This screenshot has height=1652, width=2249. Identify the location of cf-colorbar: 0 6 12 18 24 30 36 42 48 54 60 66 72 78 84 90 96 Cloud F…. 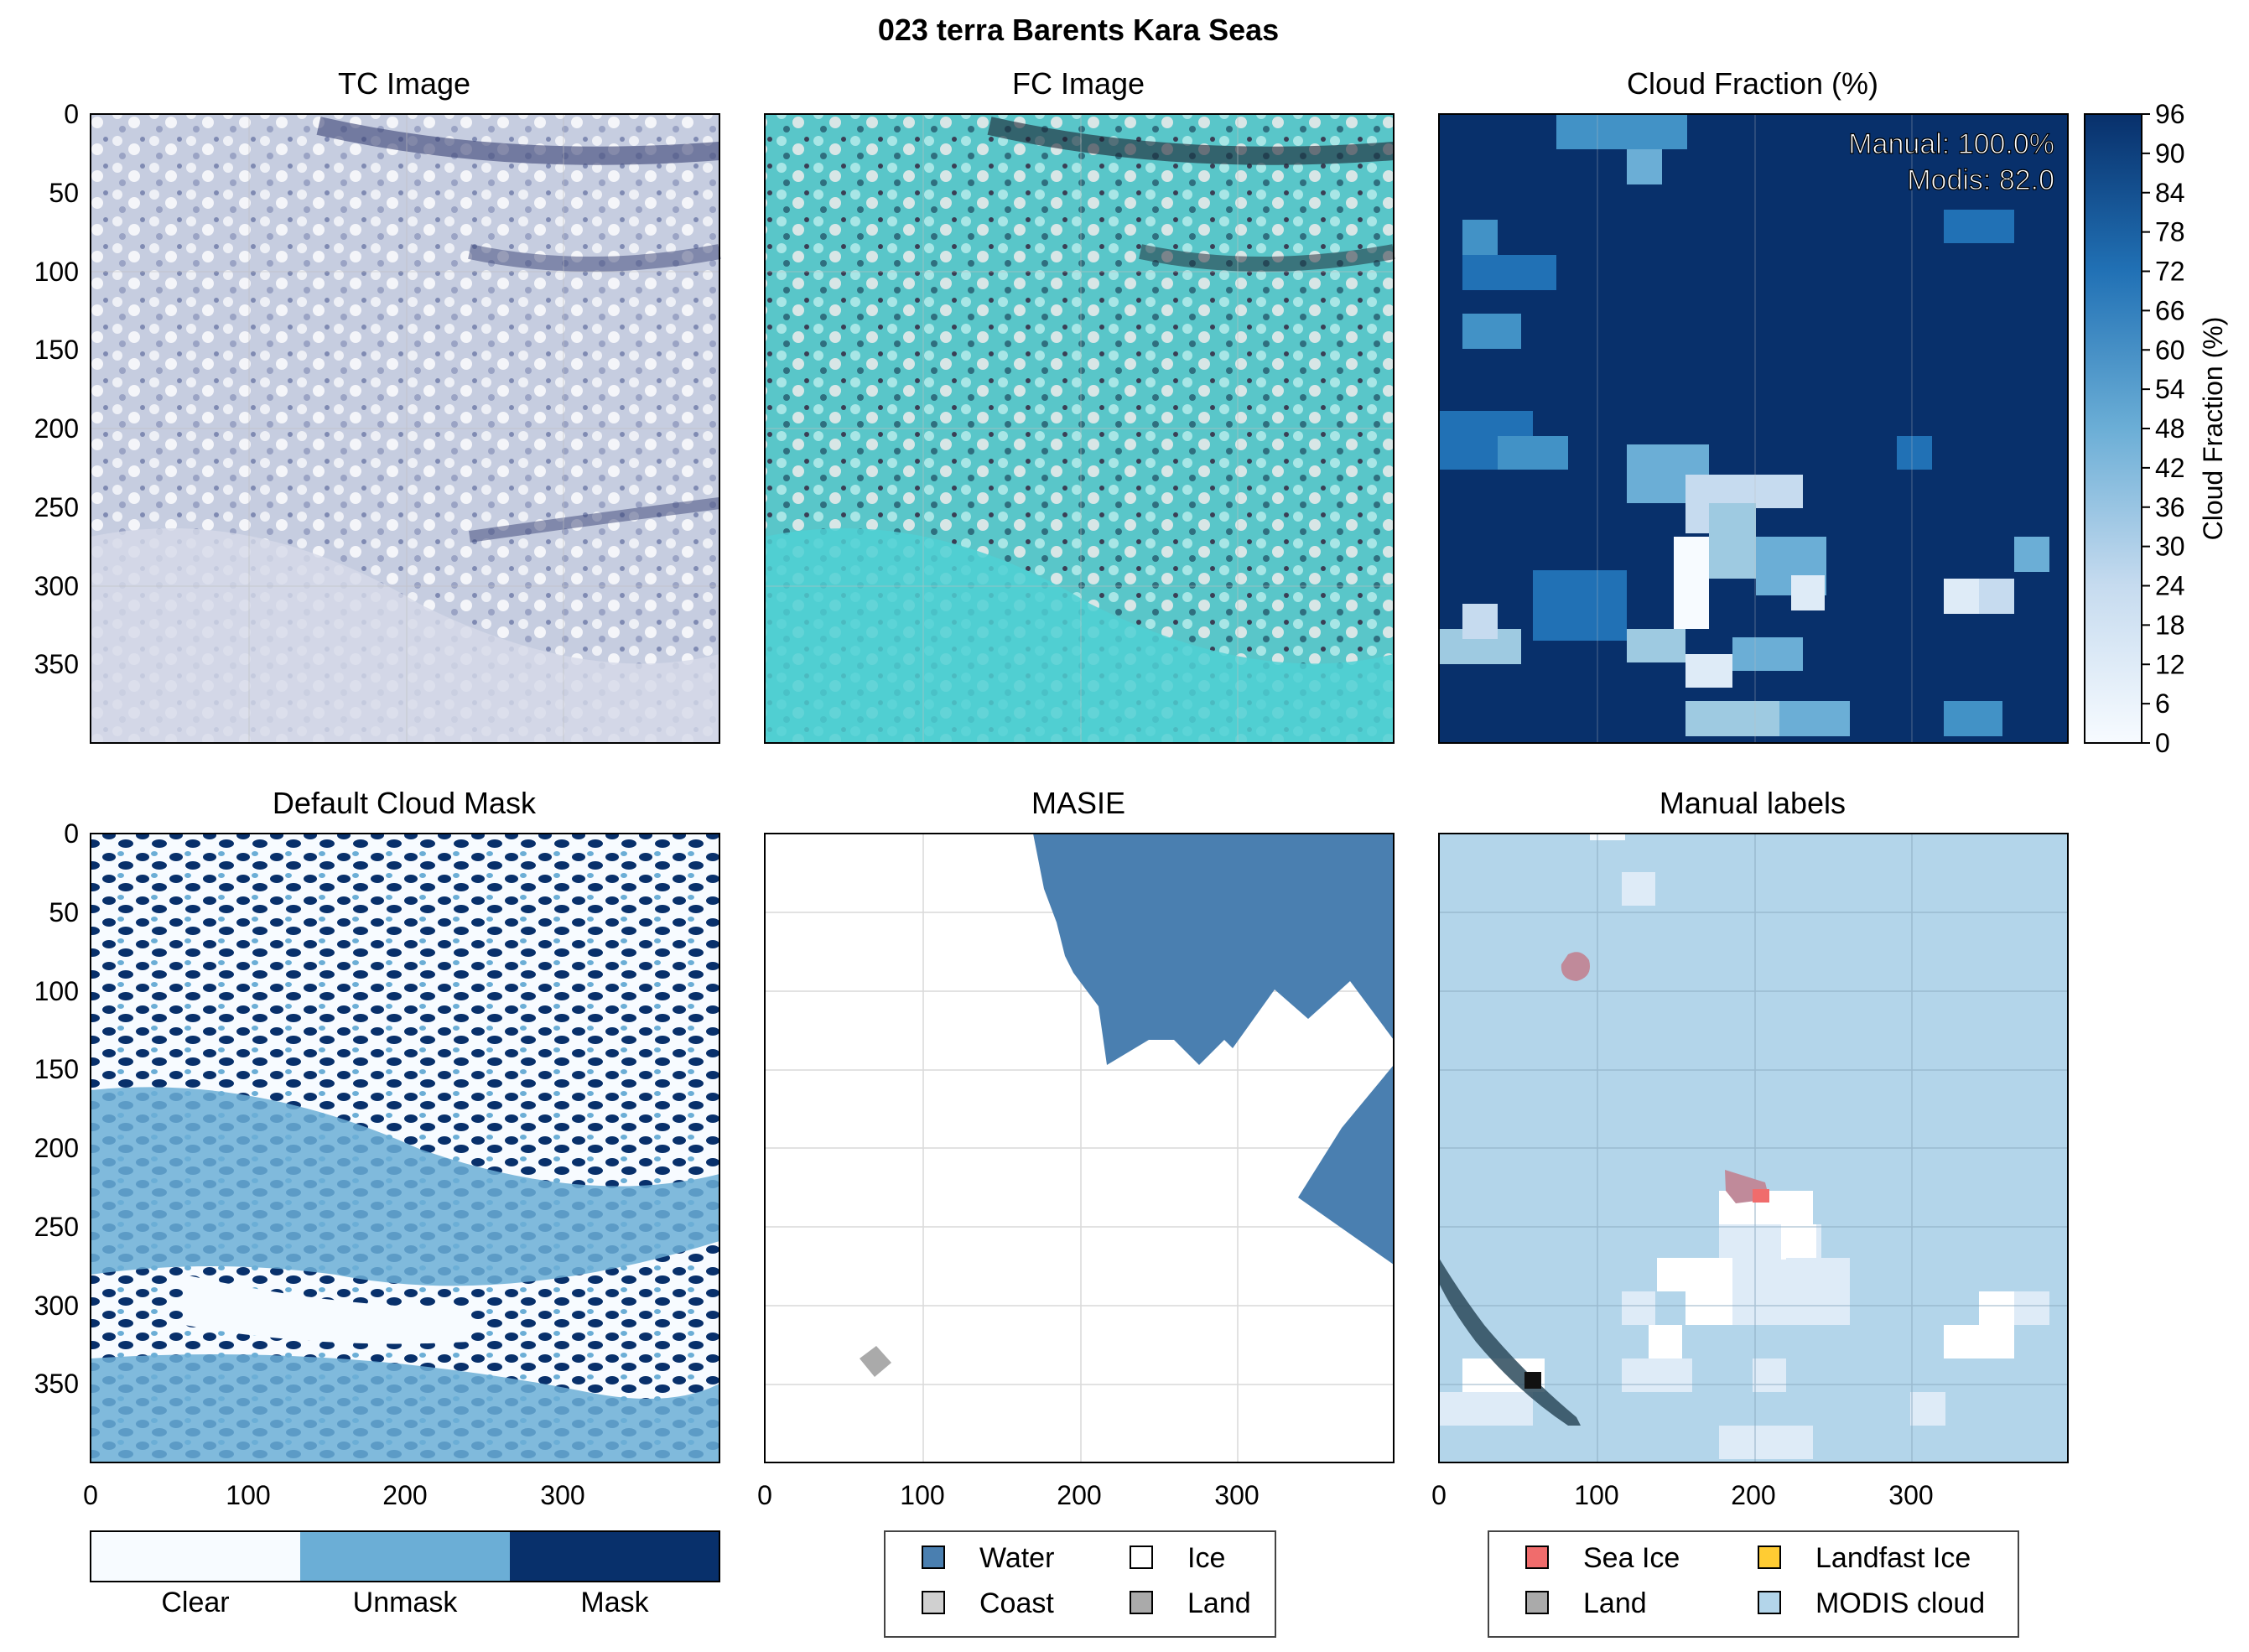
(2156, 428).